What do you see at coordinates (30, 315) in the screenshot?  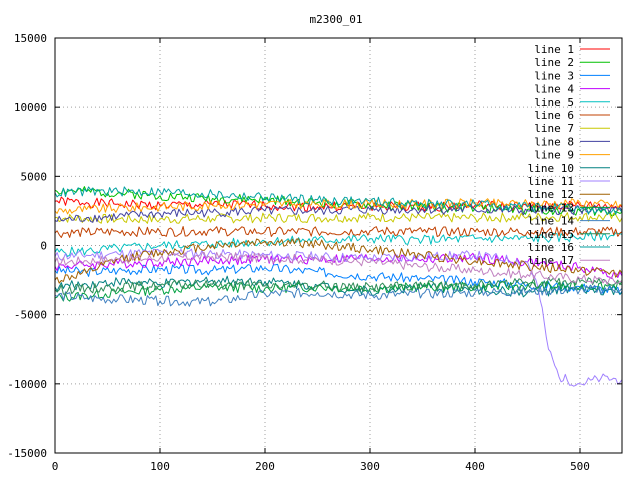 I see `y-tick-label: -5000` at bounding box center [30, 315].